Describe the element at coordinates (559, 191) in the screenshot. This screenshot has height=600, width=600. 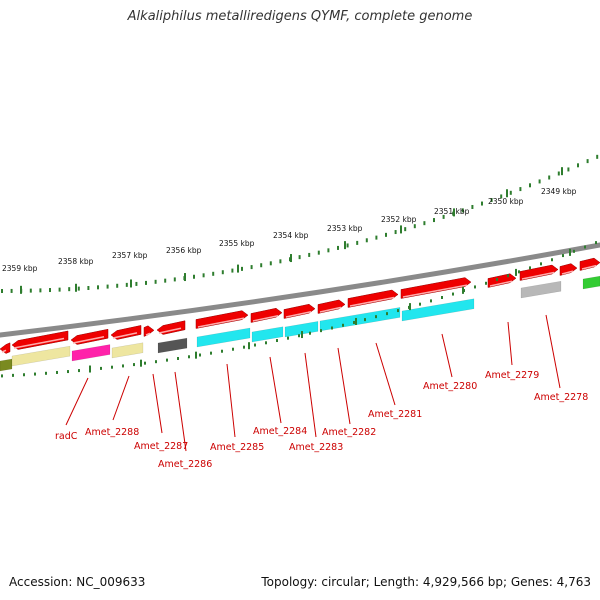
I see `scale-label: 2349 kbp` at that location.